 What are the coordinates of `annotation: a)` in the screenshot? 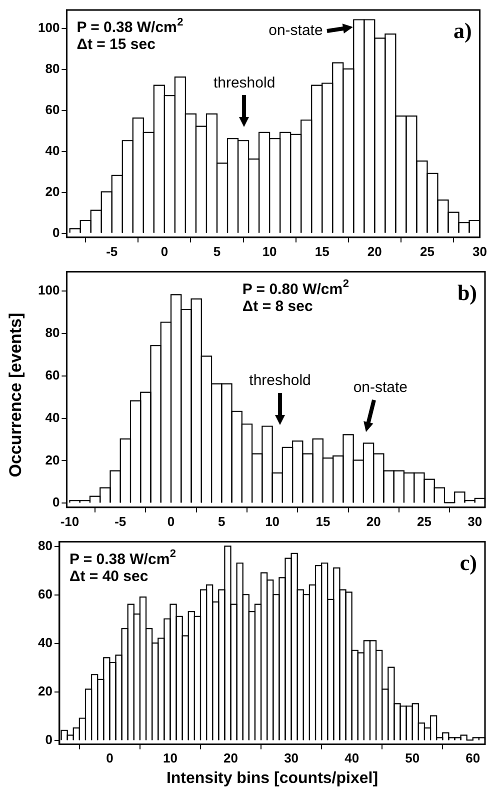 It's located at (462, 30).